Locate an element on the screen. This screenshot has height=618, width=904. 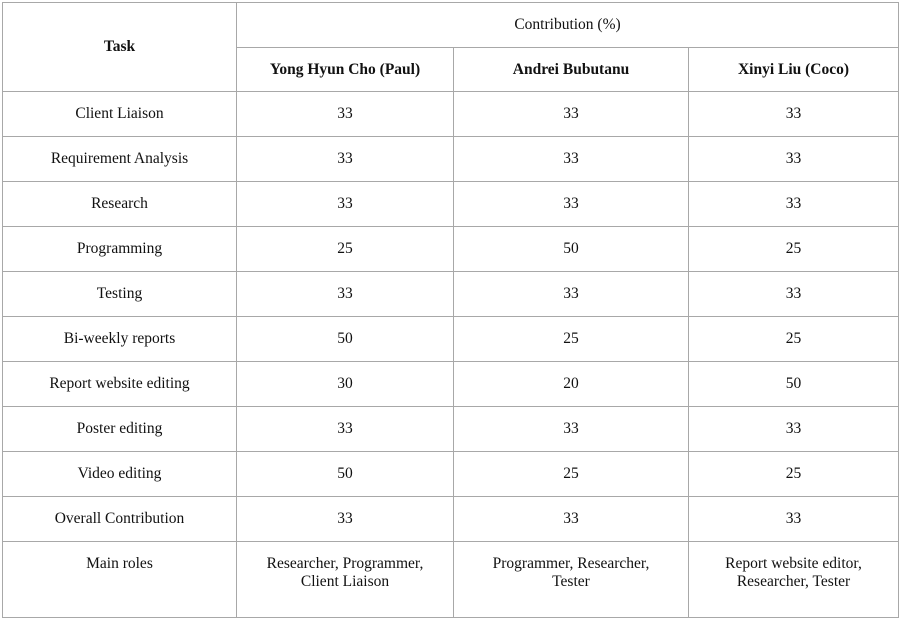
table-row: Poster editing 33 33 33 is located at coordinates (450, 429).